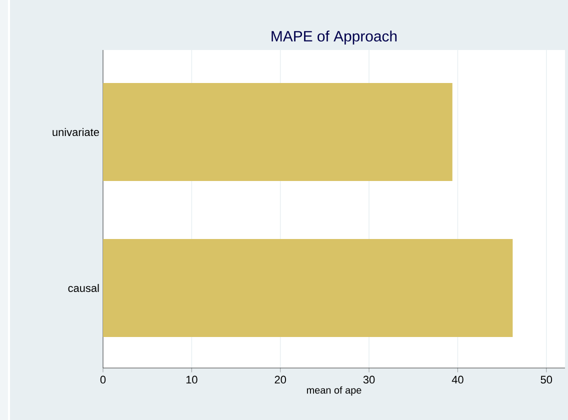 The width and height of the screenshot is (568, 420). What do you see at coordinates (103, 380) in the screenshot?
I see `x-tick-label: 0` at bounding box center [103, 380].